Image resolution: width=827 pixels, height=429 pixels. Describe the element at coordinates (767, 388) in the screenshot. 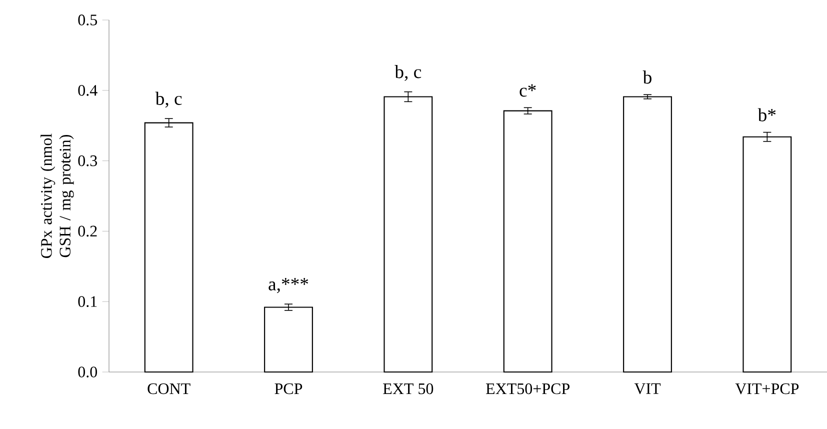

I see `x-tick-label: VIT+PCP` at that location.